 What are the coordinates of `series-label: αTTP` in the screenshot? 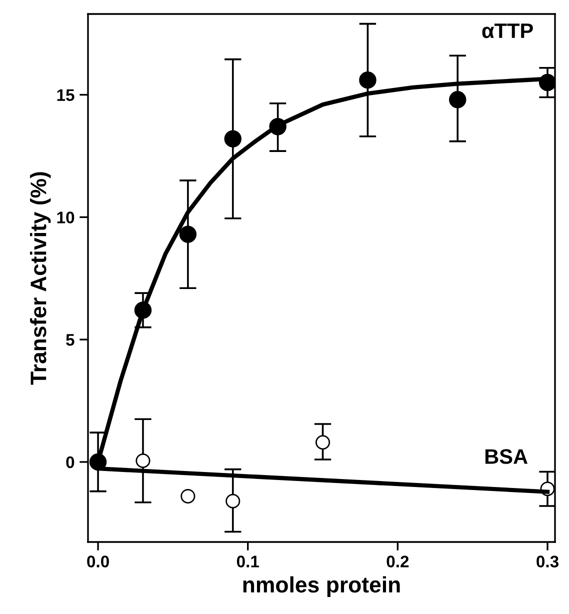 It's located at (507, 31).